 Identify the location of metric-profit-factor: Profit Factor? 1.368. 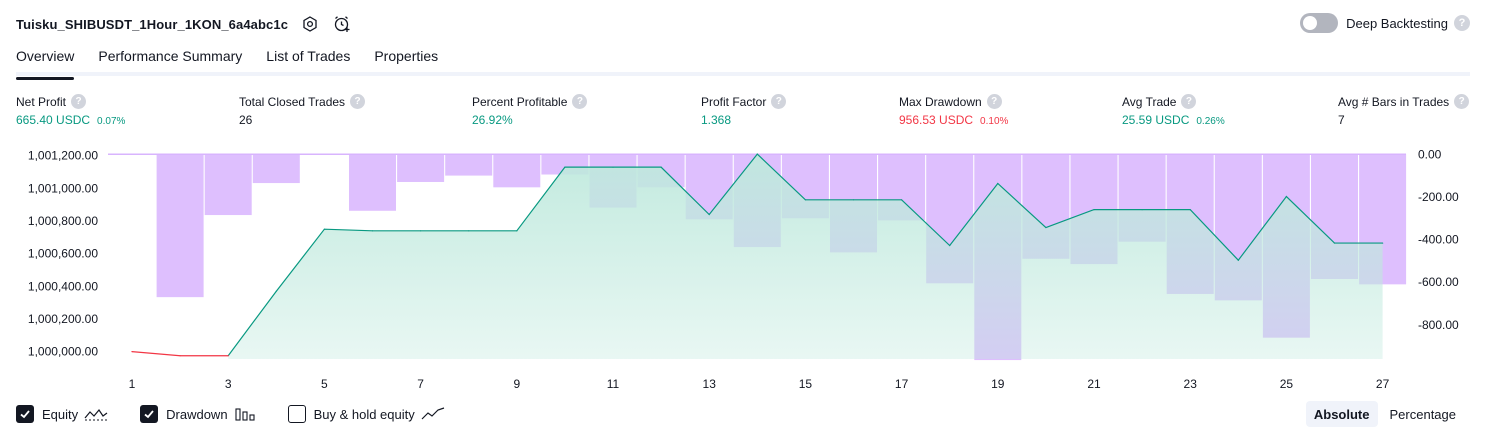
(744, 110).